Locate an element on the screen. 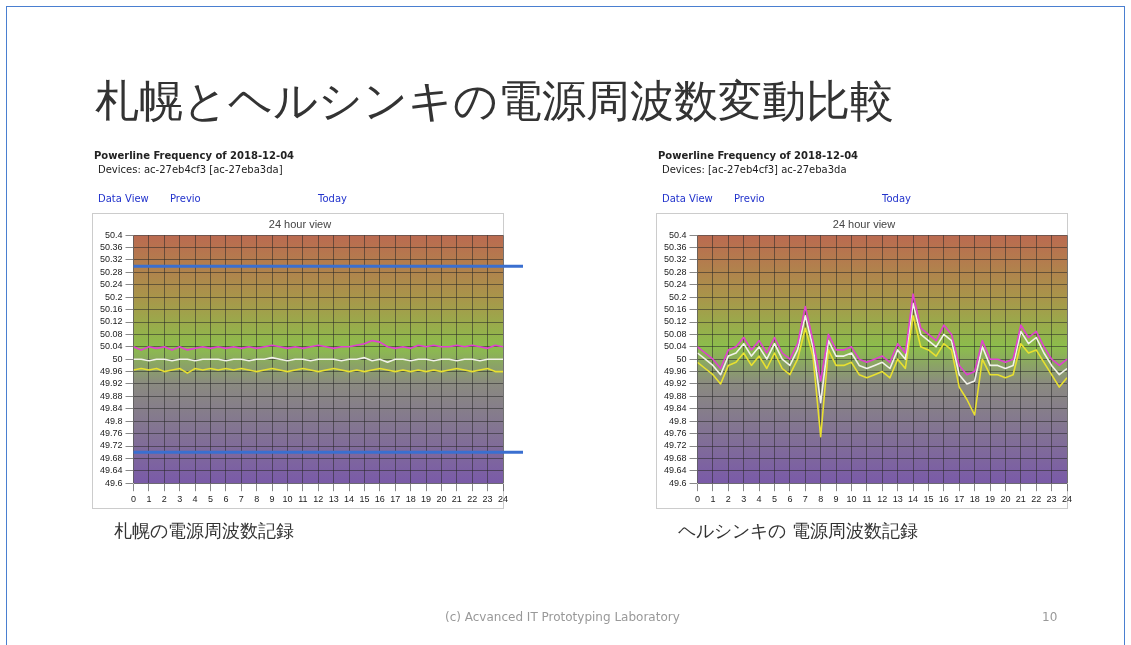 Image resolution: width=1131 pixels, height=645 pixels. text: 札幌とヘルシンキの電源周波数変動比較 is located at coordinates (494, 101).